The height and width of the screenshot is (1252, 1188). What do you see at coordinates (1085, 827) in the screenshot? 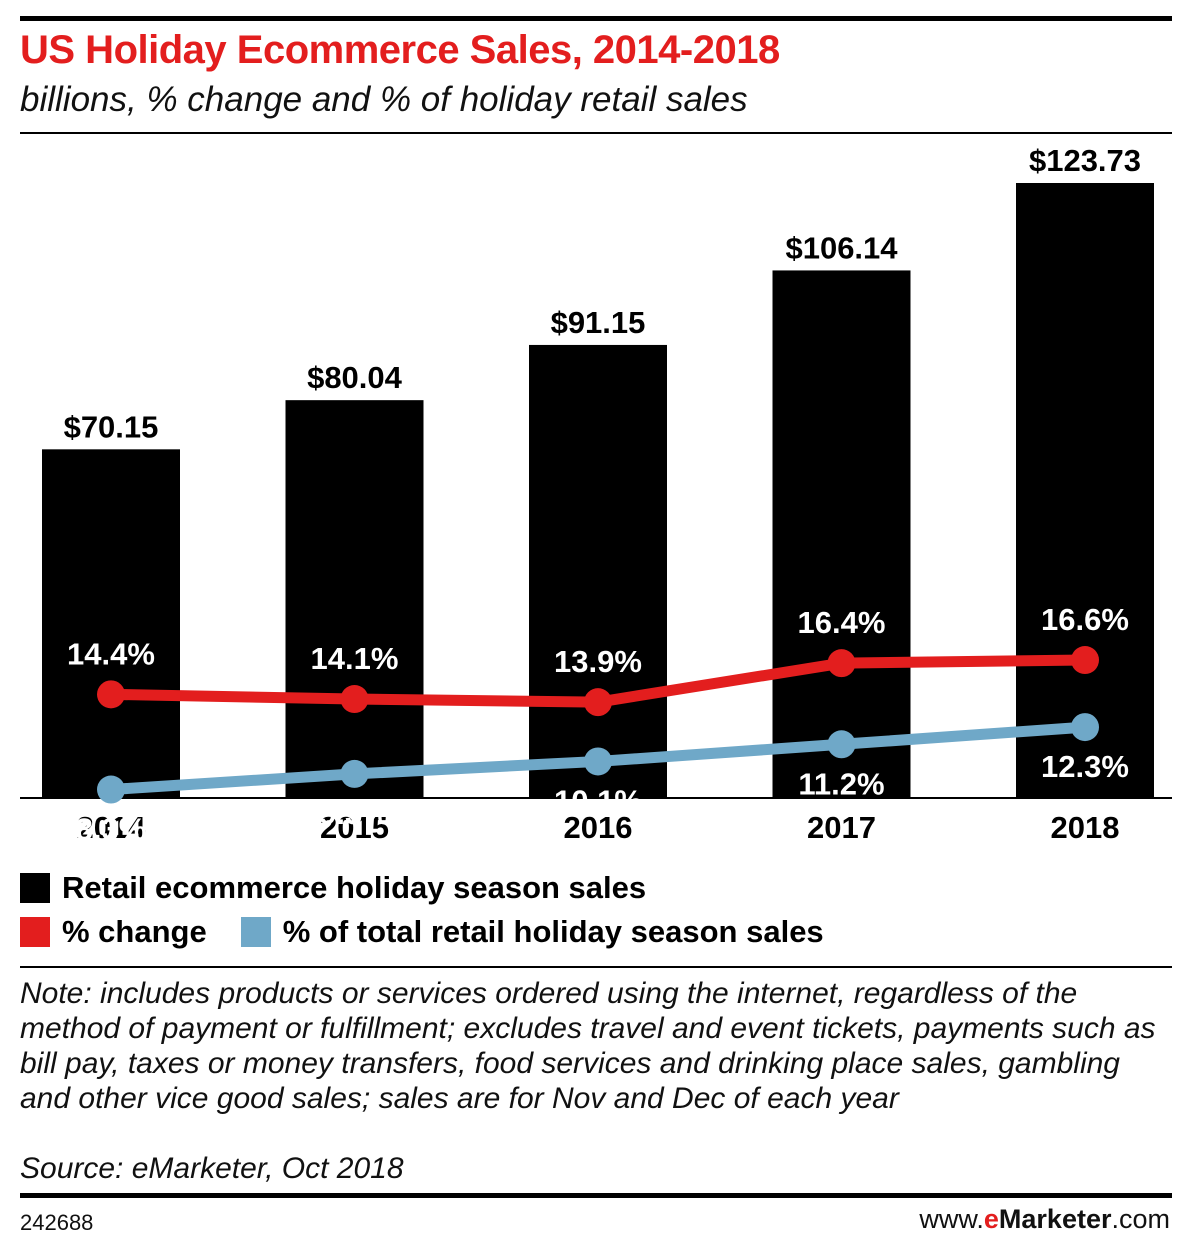
I see `x-tick-label-2018: 2018` at bounding box center [1085, 827].